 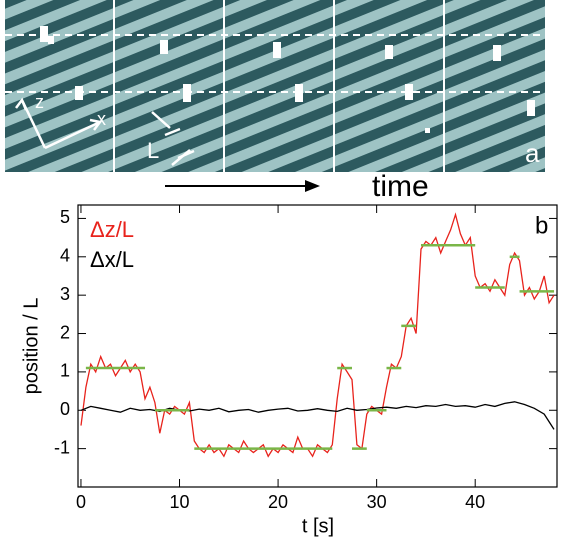 What do you see at coordinates (112, 259) in the screenshot?
I see `legend-entry: Δx/L` at bounding box center [112, 259].